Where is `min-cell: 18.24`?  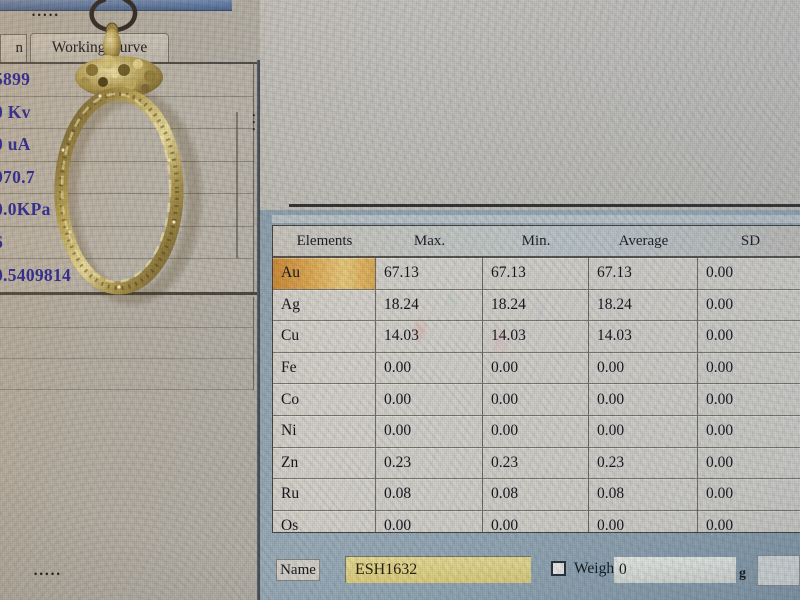
min-cell: 18.24 is located at coordinates (536, 305).